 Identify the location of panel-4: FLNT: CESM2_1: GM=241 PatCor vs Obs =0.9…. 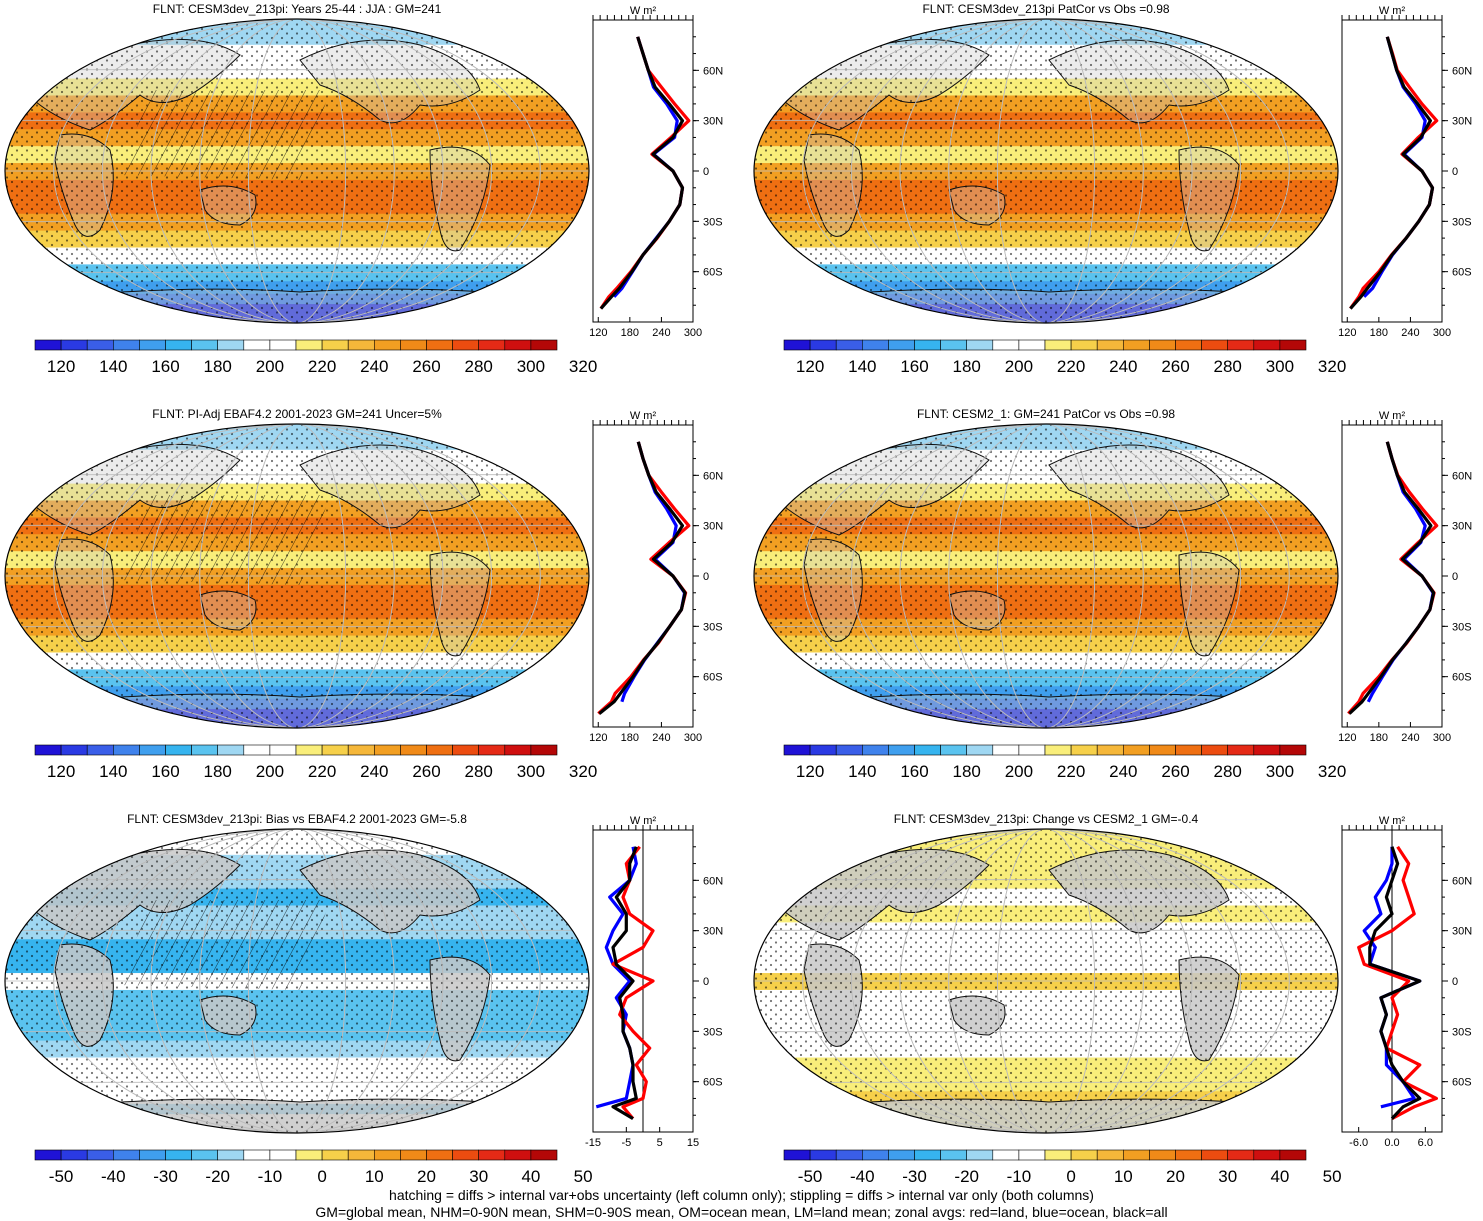
(1112, 594).